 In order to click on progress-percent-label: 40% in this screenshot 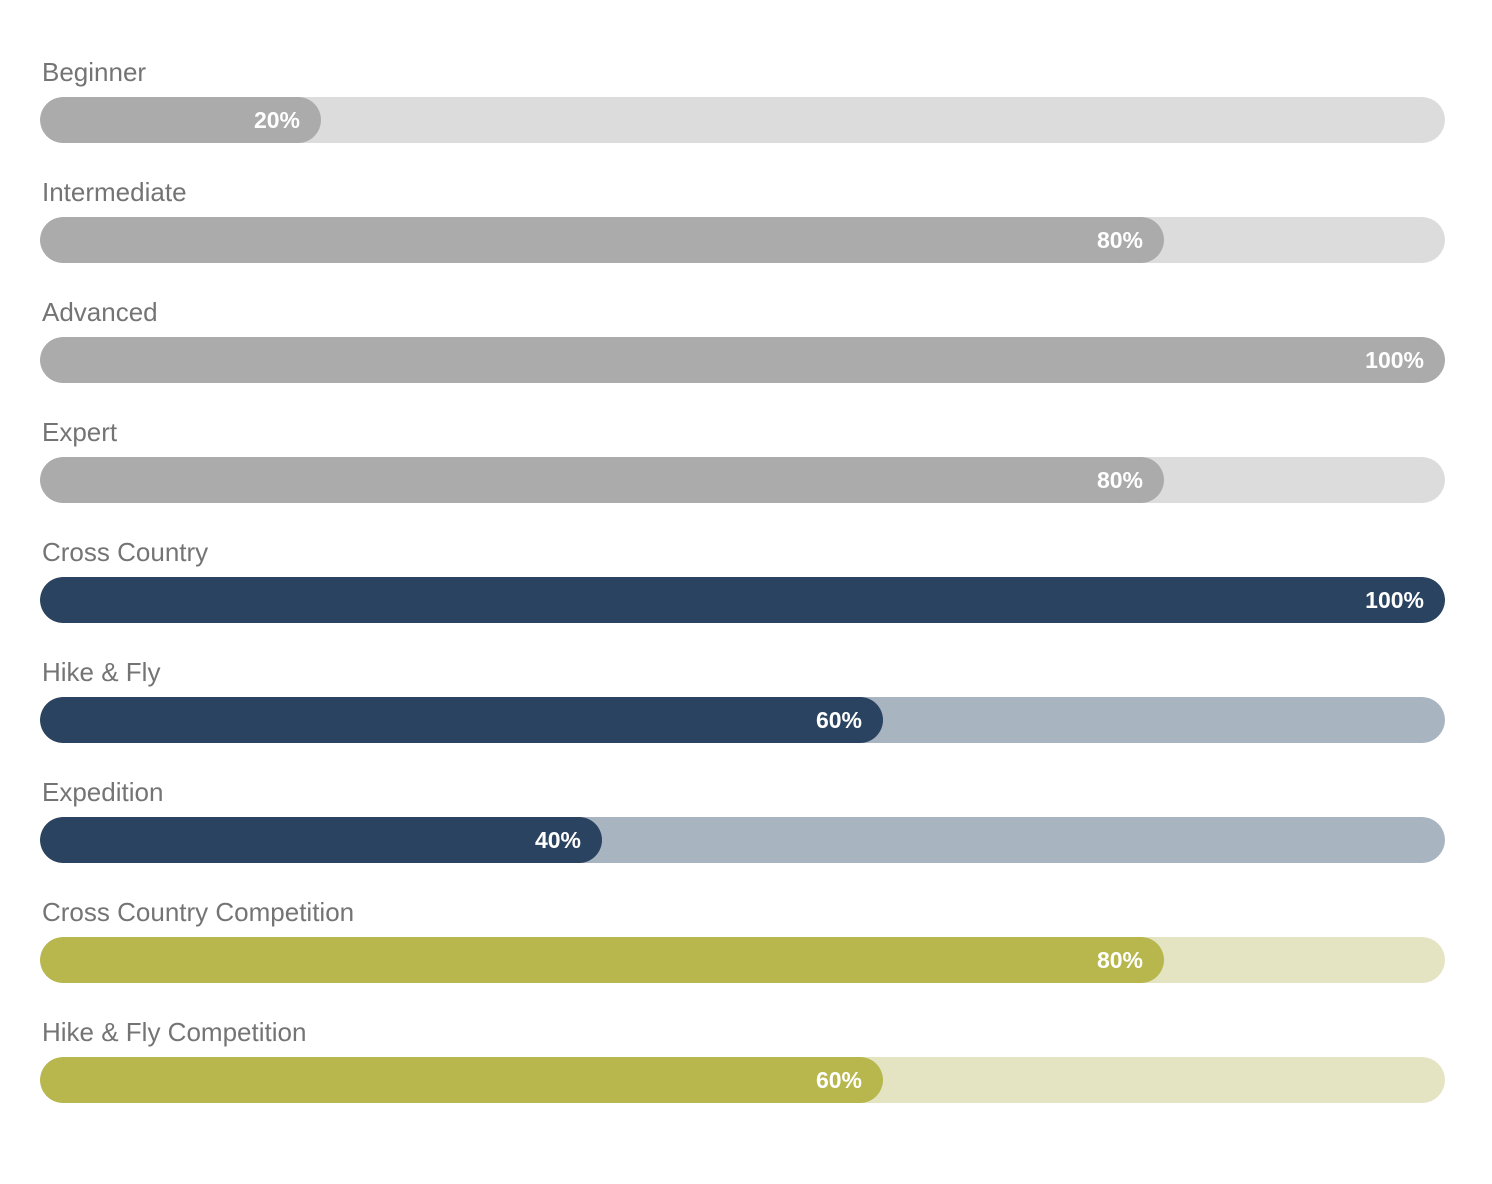, I will do `click(557, 839)`.